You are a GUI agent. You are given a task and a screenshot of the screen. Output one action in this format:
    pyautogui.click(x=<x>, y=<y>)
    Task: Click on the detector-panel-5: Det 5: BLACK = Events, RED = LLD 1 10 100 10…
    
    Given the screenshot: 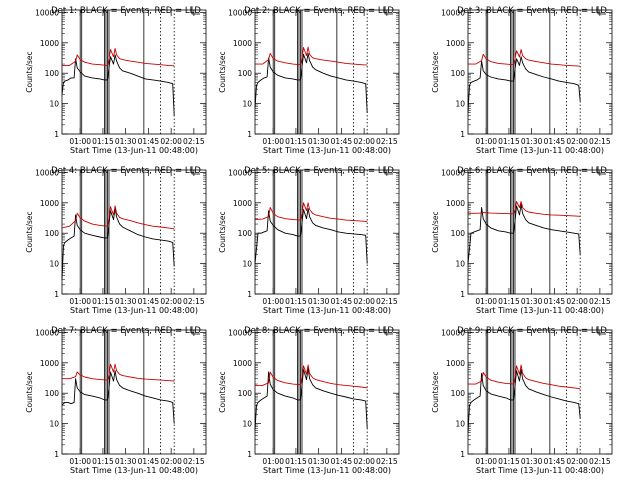 What is the action you would take?
    pyautogui.click(x=309, y=240)
    